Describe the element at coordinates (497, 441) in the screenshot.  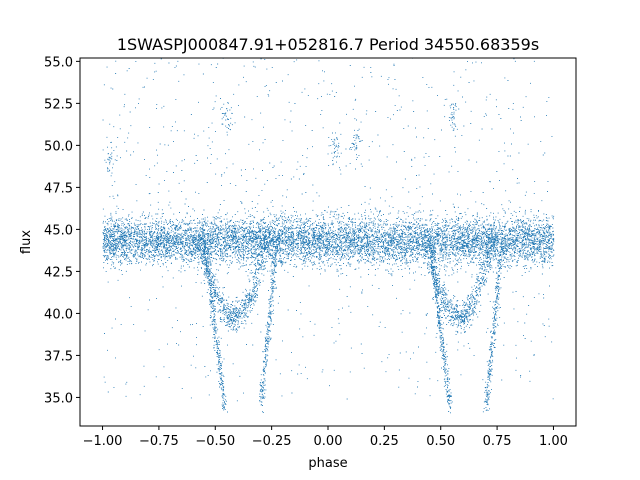
I see `x-tick-label: 0.75` at that location.